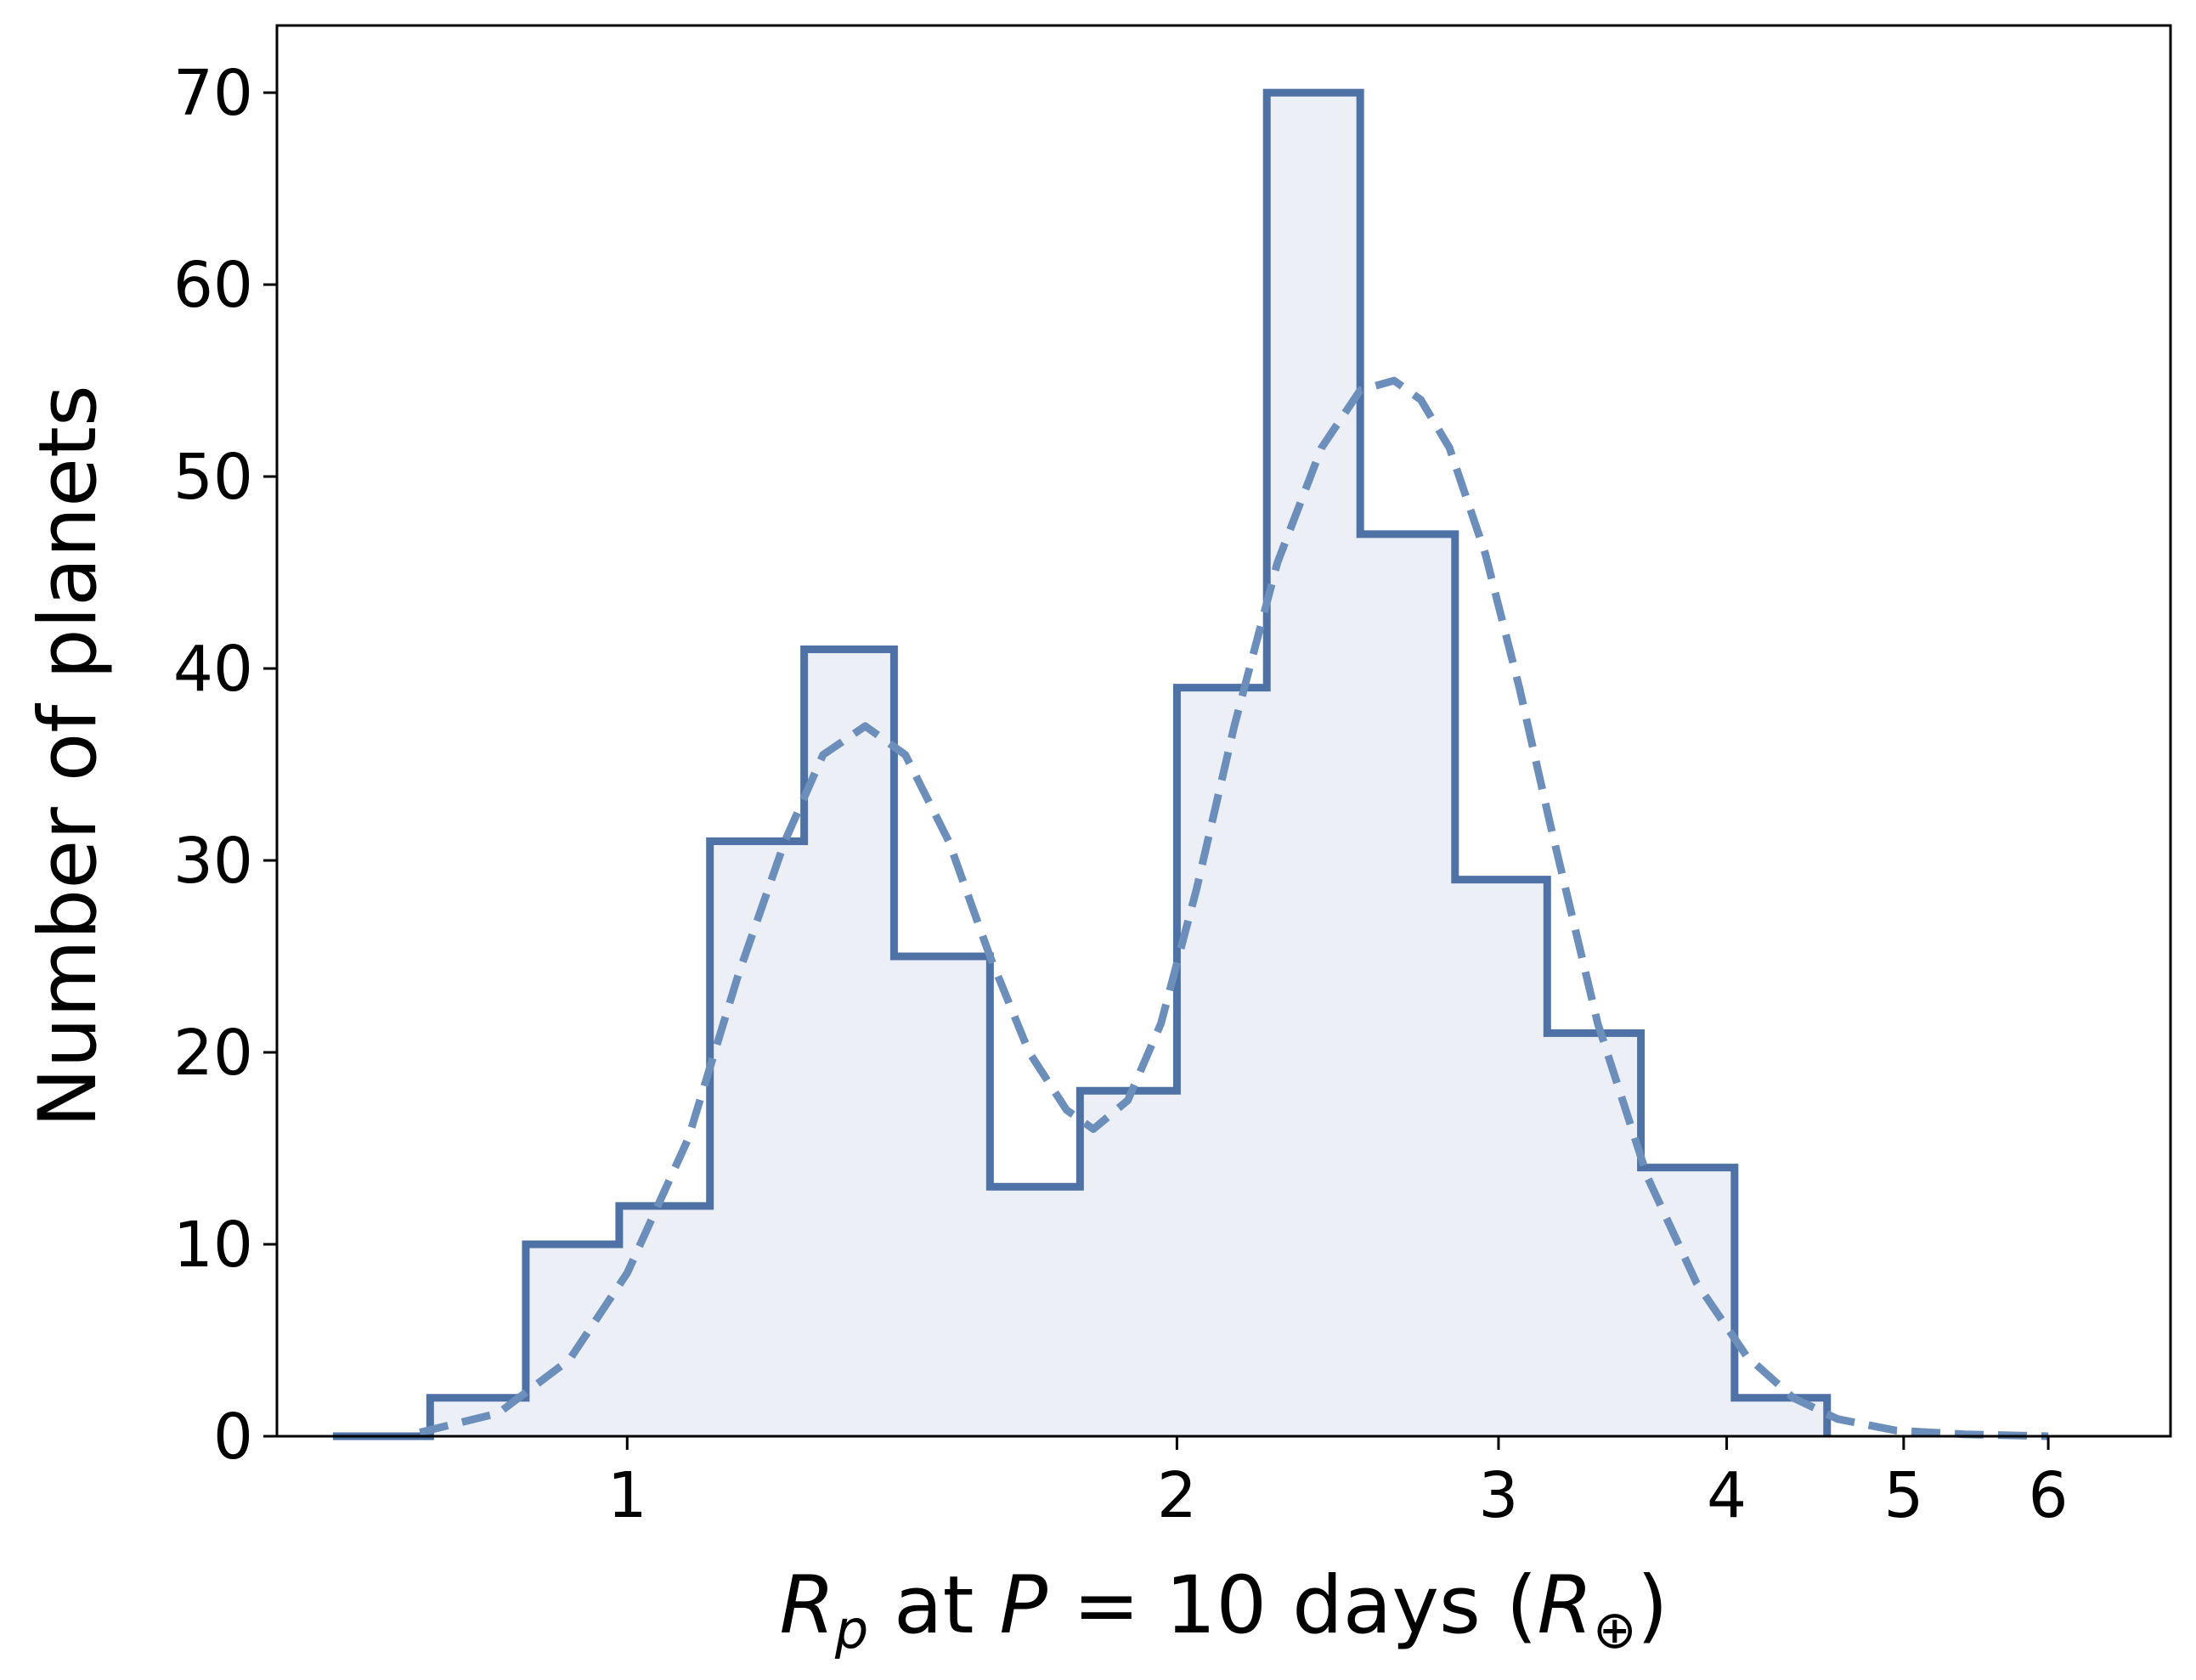 Image resolution: width=2196 pixels, height=1680 pixels. Describe the element at coordinates (213, 1053) in the screenshot. I see `y-tick-label: 20` at that location.